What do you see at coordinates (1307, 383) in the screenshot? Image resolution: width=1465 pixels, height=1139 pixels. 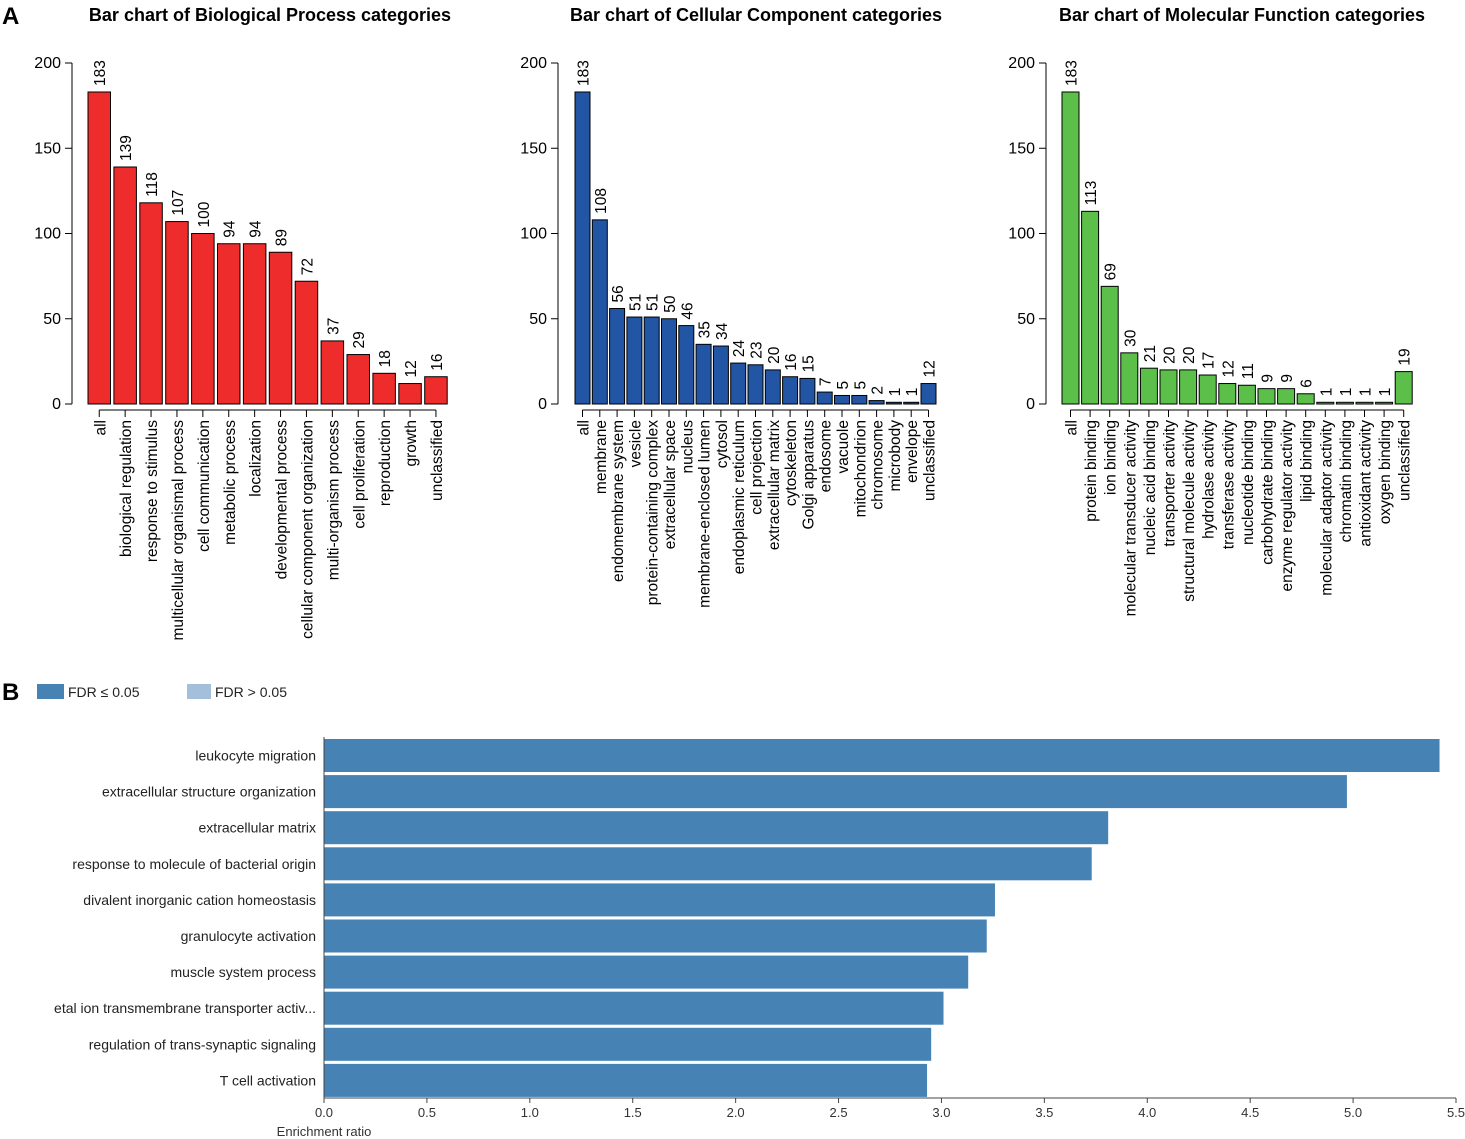 I see `mf-value-label: 6` at bounding box center [1307, 383].